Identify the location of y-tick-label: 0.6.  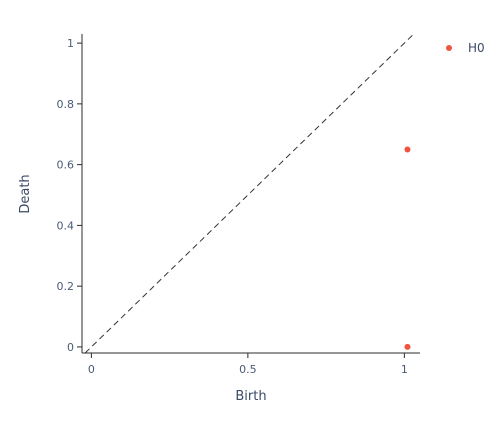
(66, 165).